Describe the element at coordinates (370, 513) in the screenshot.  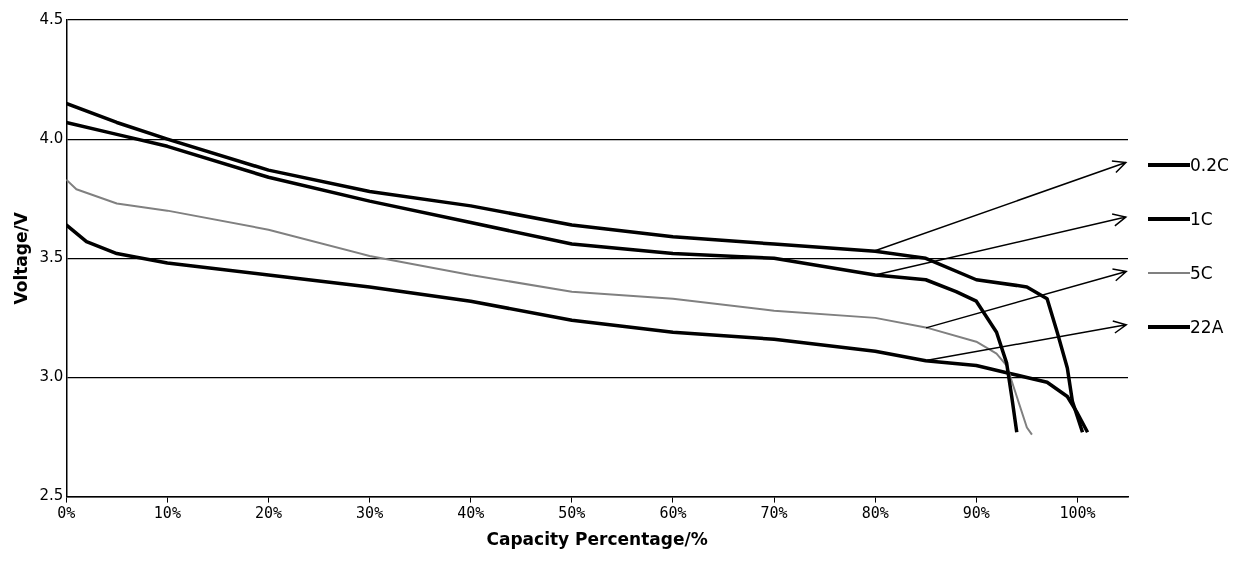
I see `x-tick-label: 30%` at that location.